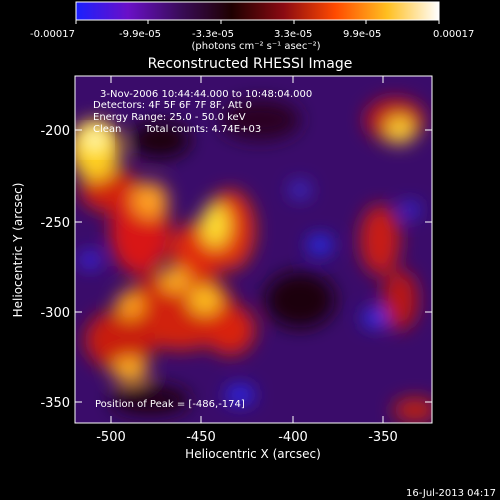  I want to click on plot-title: Reconstructed RHESSI Image, so click(250, 64).